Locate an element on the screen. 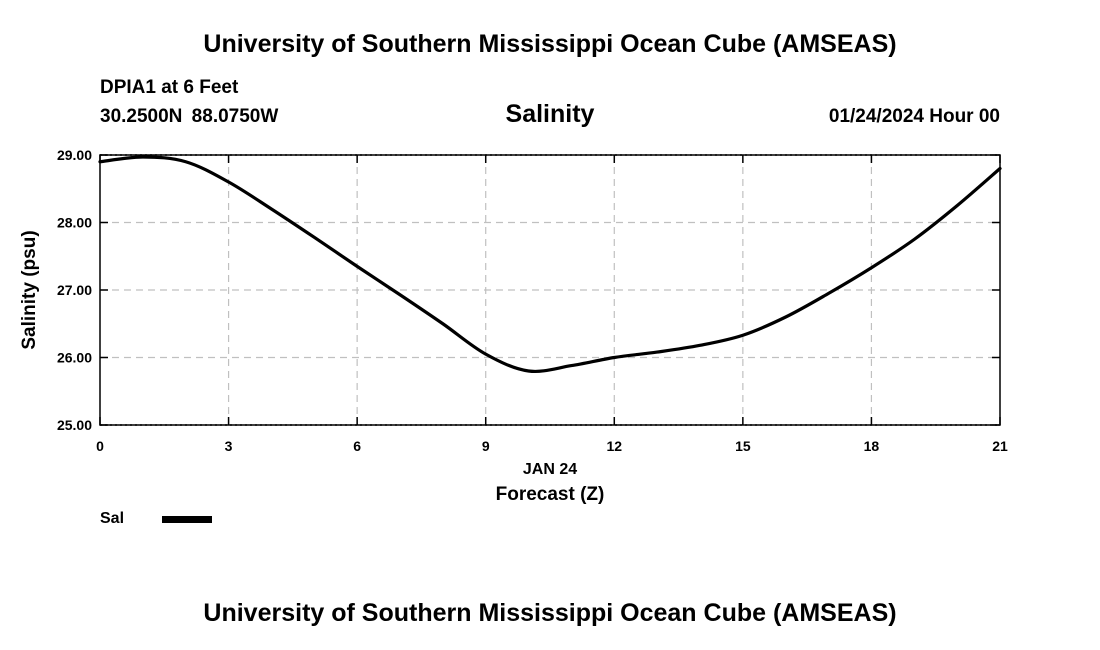  legend-label: Sal is located at coordinates (112, 518).